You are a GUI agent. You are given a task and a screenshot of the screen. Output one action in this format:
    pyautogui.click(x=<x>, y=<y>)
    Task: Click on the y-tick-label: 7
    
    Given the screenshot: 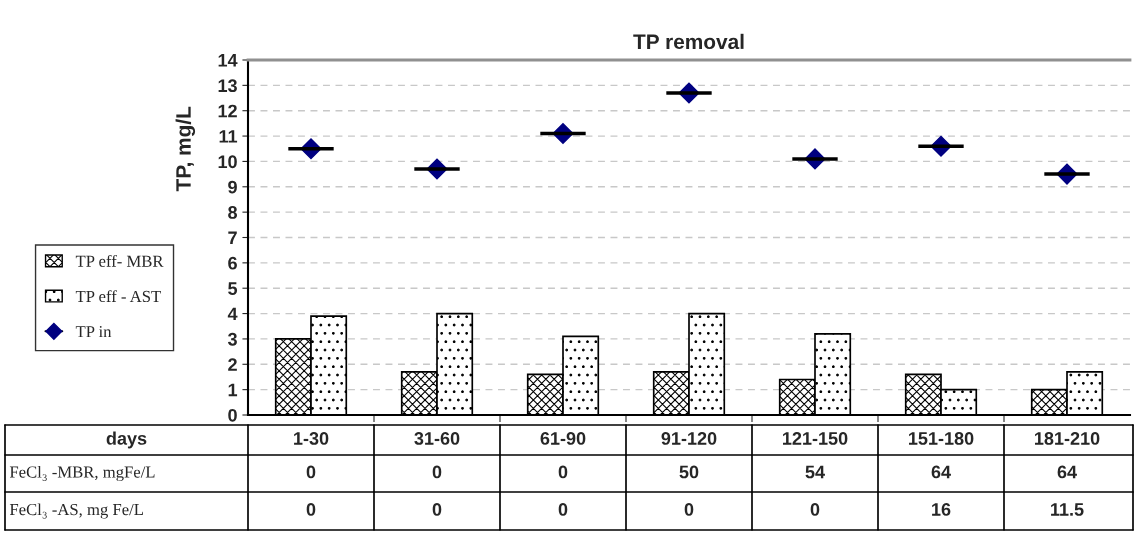 What is the action you would take?
    pyautogui.click(x=232, y=238)
    